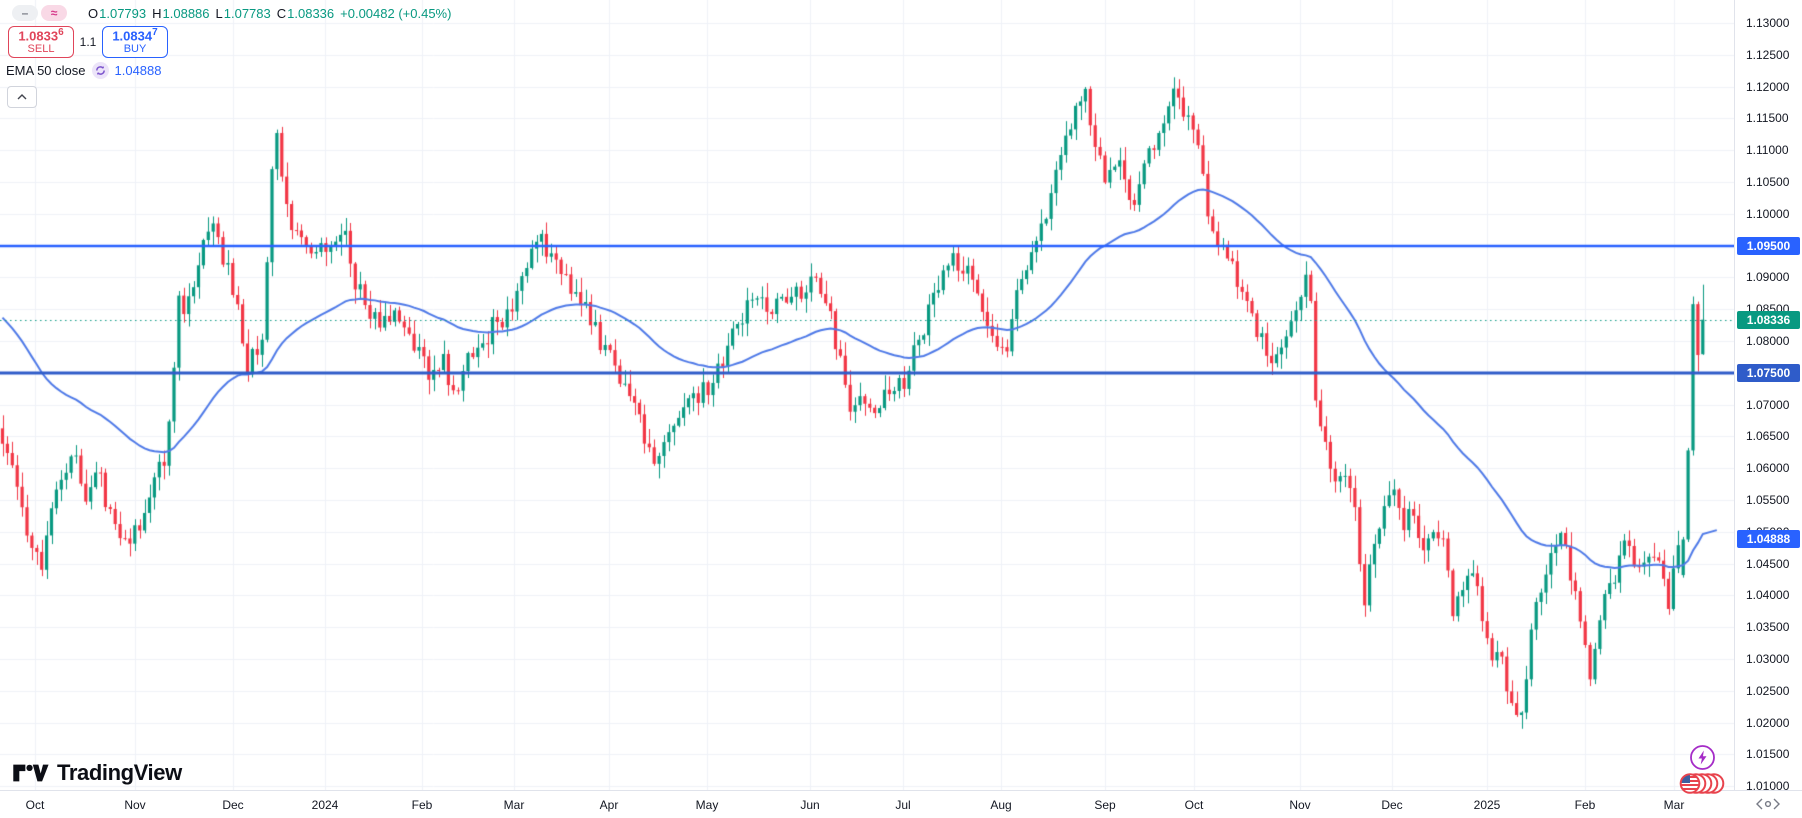 This screenshot has width=1802, height=818. I want to click on high-value: 1.08886, so click(186, 13).